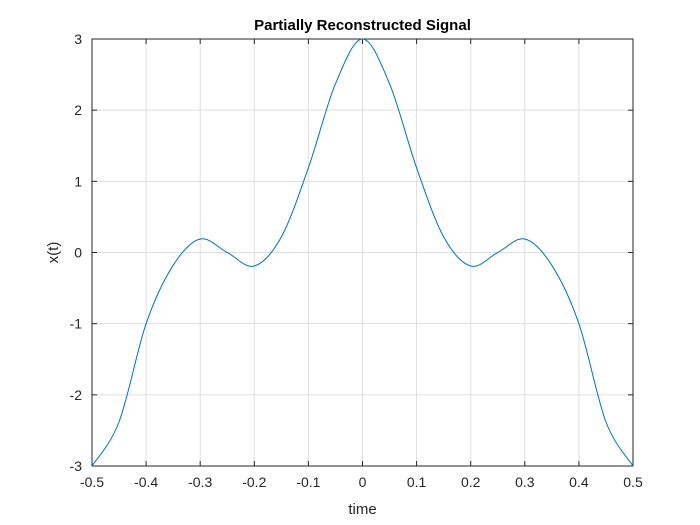  What do you see at coordinates (417, 482) in the screenshot?
I see `x-tick-label: 0.1` at bounding box center [417, 482].